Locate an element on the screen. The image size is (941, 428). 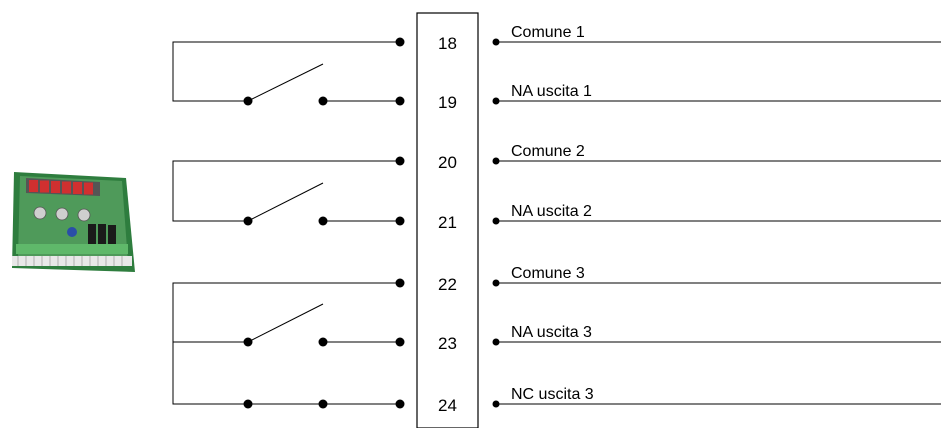
terminal-row: 24 NC uscita 3 is located at coordinates (668, 400).